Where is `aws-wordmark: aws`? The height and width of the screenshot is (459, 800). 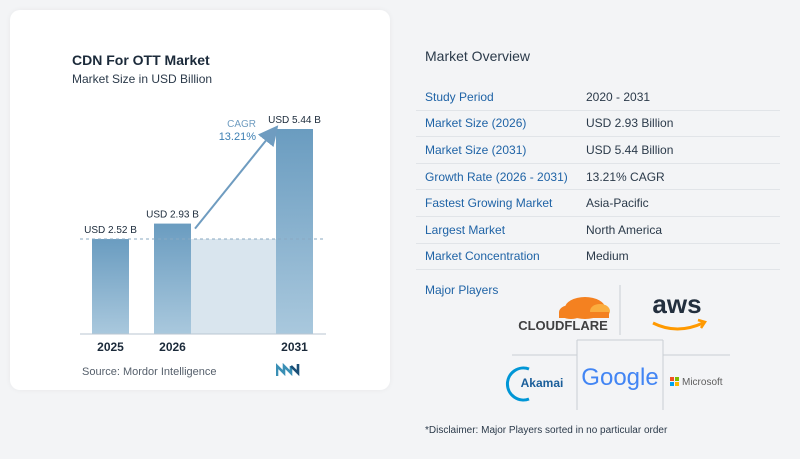 aws-wordmark: aws is located at coordinates (676, 304).